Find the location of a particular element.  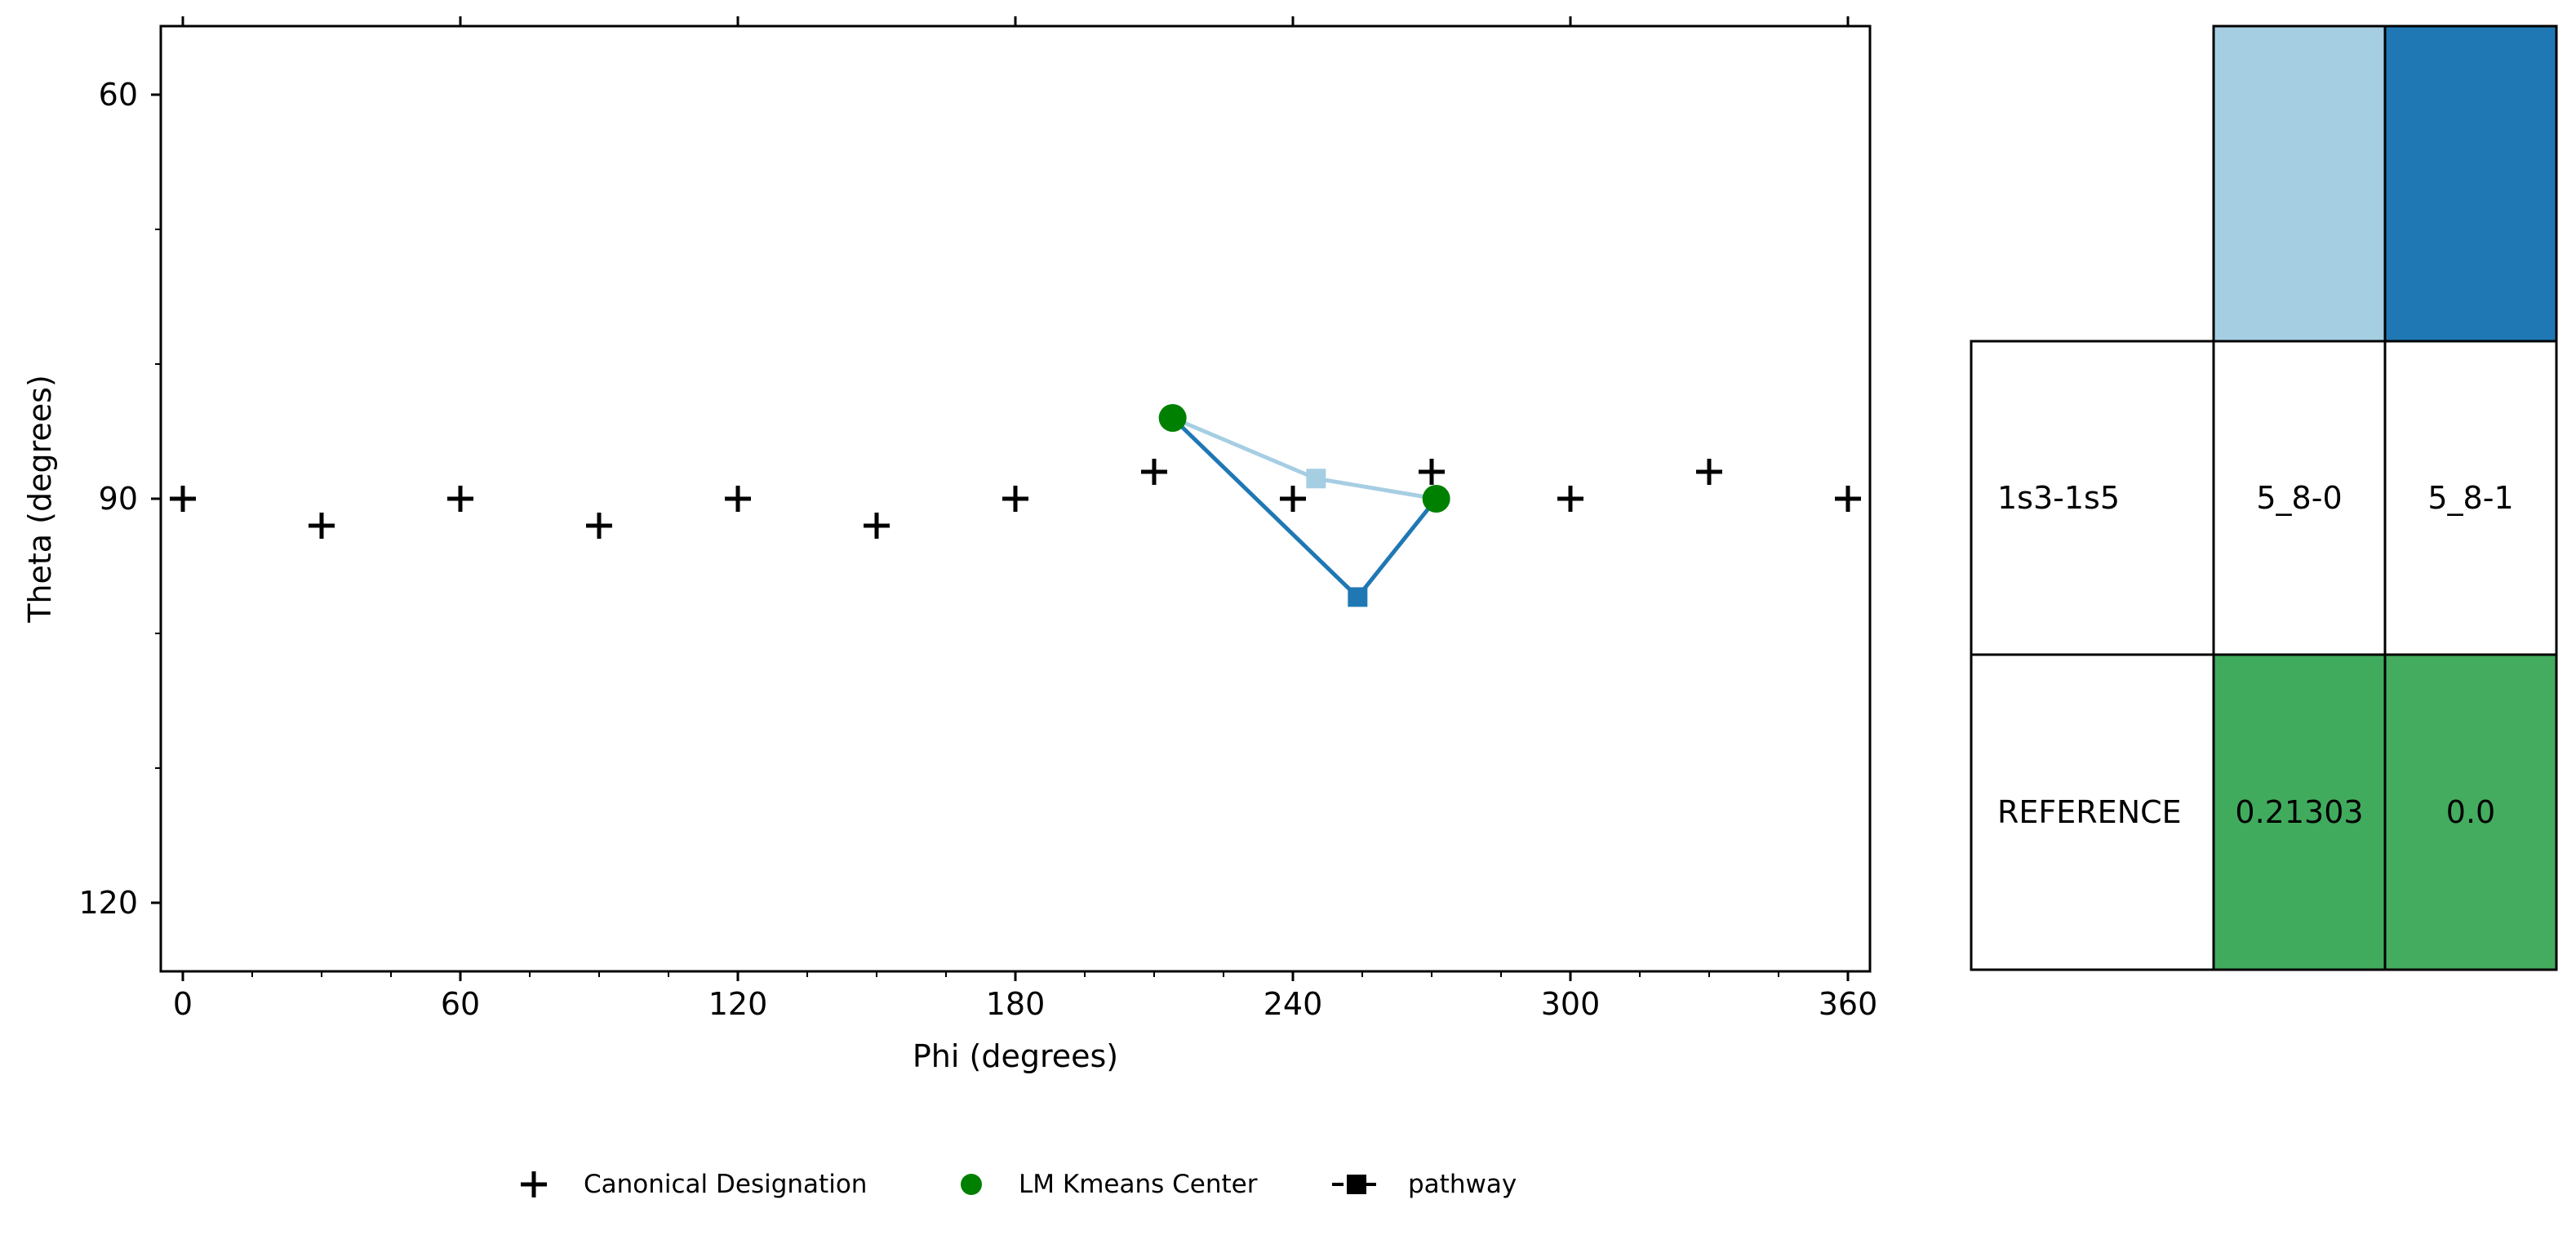

pathway-line is located at coordinates (1304, 508).